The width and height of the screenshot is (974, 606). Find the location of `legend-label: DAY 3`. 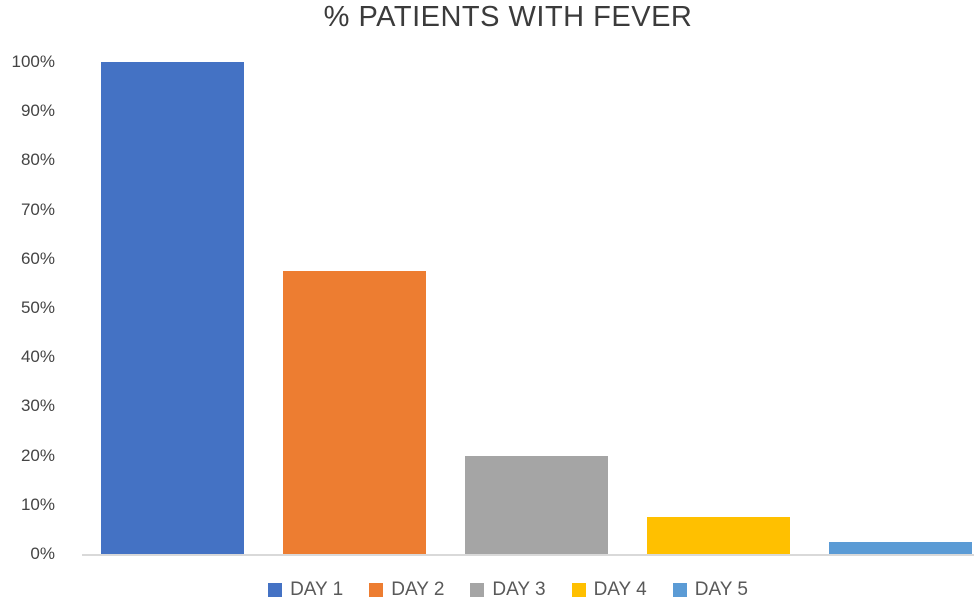

legend-label: DAY 3 is located at coordinates (519, 589).